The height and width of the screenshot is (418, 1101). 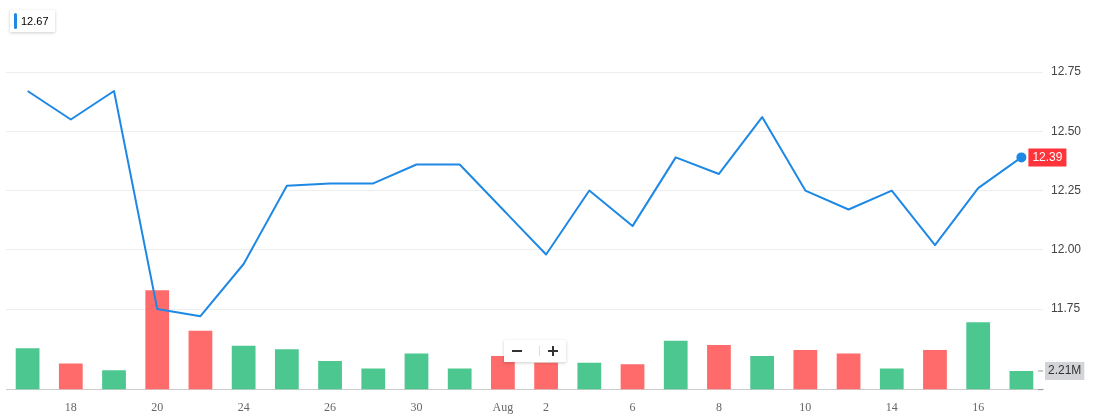 What do you see at coordinates (1066, 308) in the screenshot?
I see `y-tick-label: 11.75` at bounding box center [1066, 308].